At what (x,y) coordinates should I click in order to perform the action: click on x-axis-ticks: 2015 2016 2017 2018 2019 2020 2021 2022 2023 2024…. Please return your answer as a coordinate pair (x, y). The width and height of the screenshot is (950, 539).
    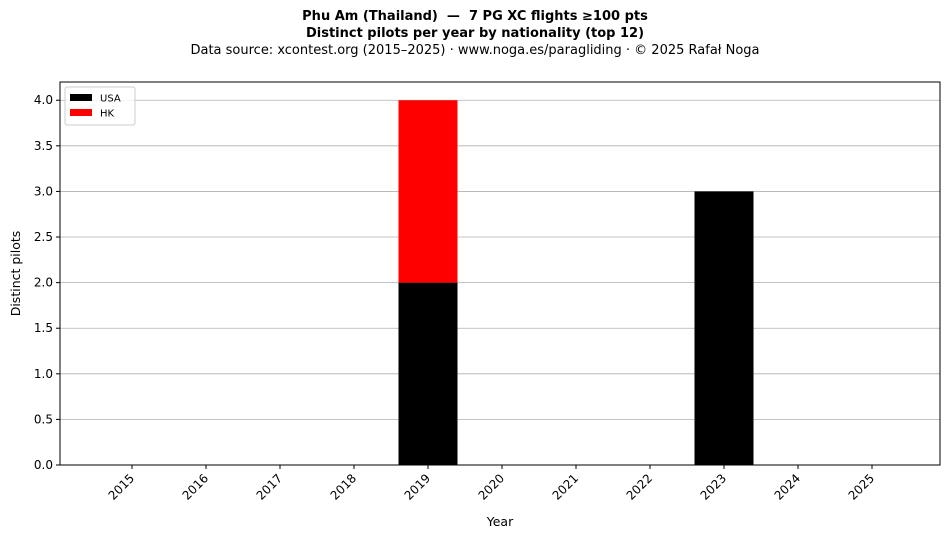
    Looking at the image, I should click on (491, 484).